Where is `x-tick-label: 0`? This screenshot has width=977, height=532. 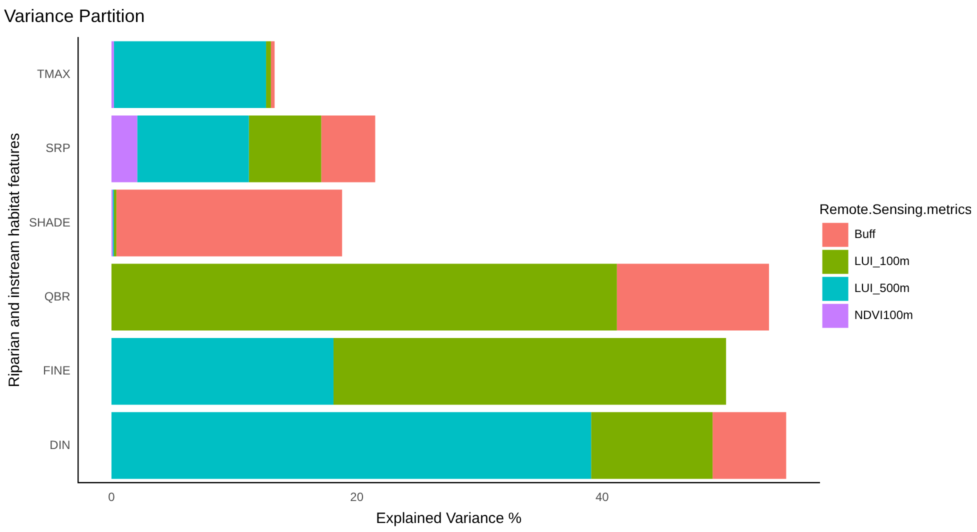
x-tick-label: 0 is located at coordinates (112, 497).